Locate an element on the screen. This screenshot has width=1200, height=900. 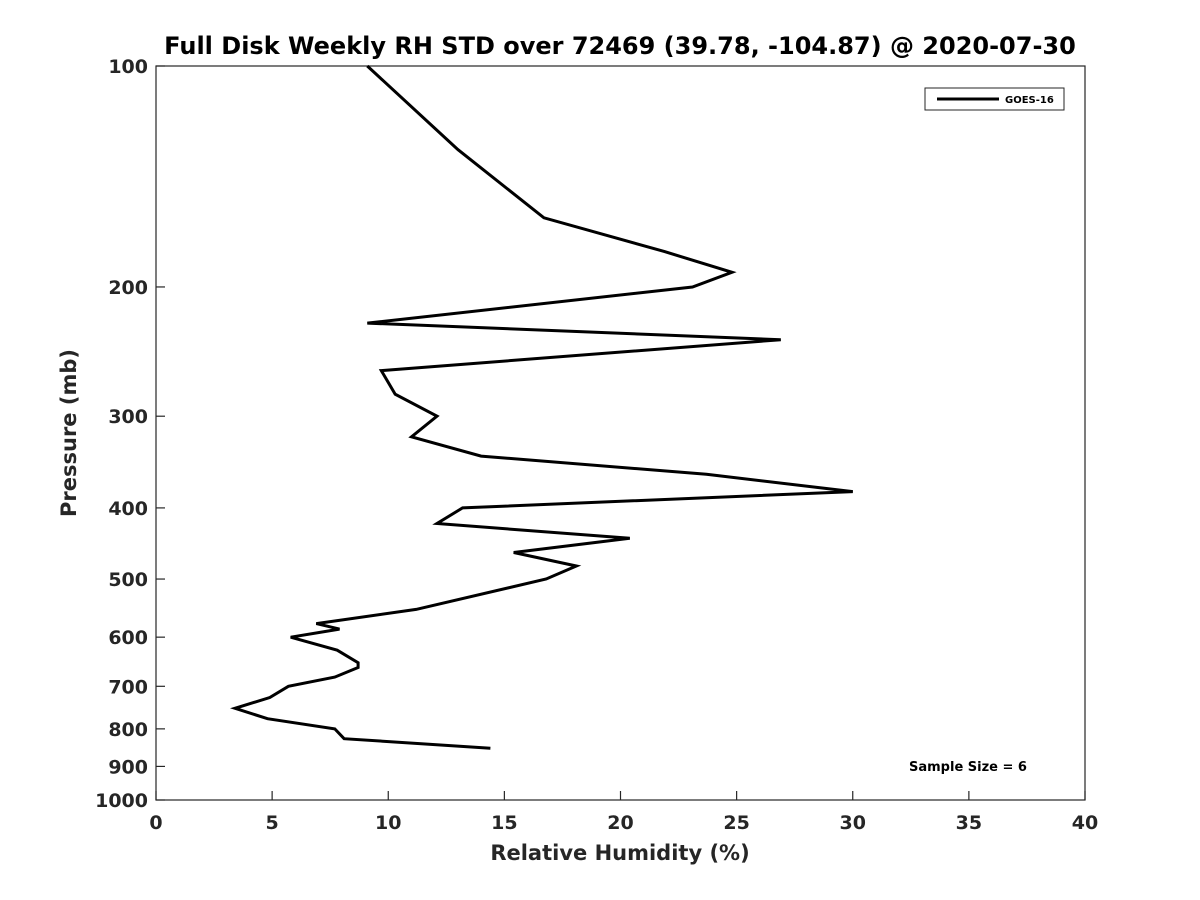
y-tick-label: 600 is located at coordinates (128, 638).